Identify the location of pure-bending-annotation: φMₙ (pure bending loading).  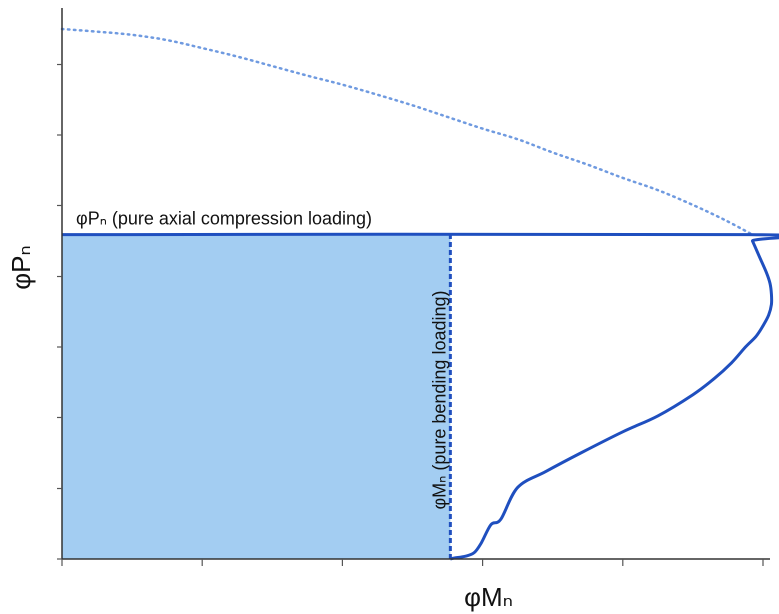
(439, 400).